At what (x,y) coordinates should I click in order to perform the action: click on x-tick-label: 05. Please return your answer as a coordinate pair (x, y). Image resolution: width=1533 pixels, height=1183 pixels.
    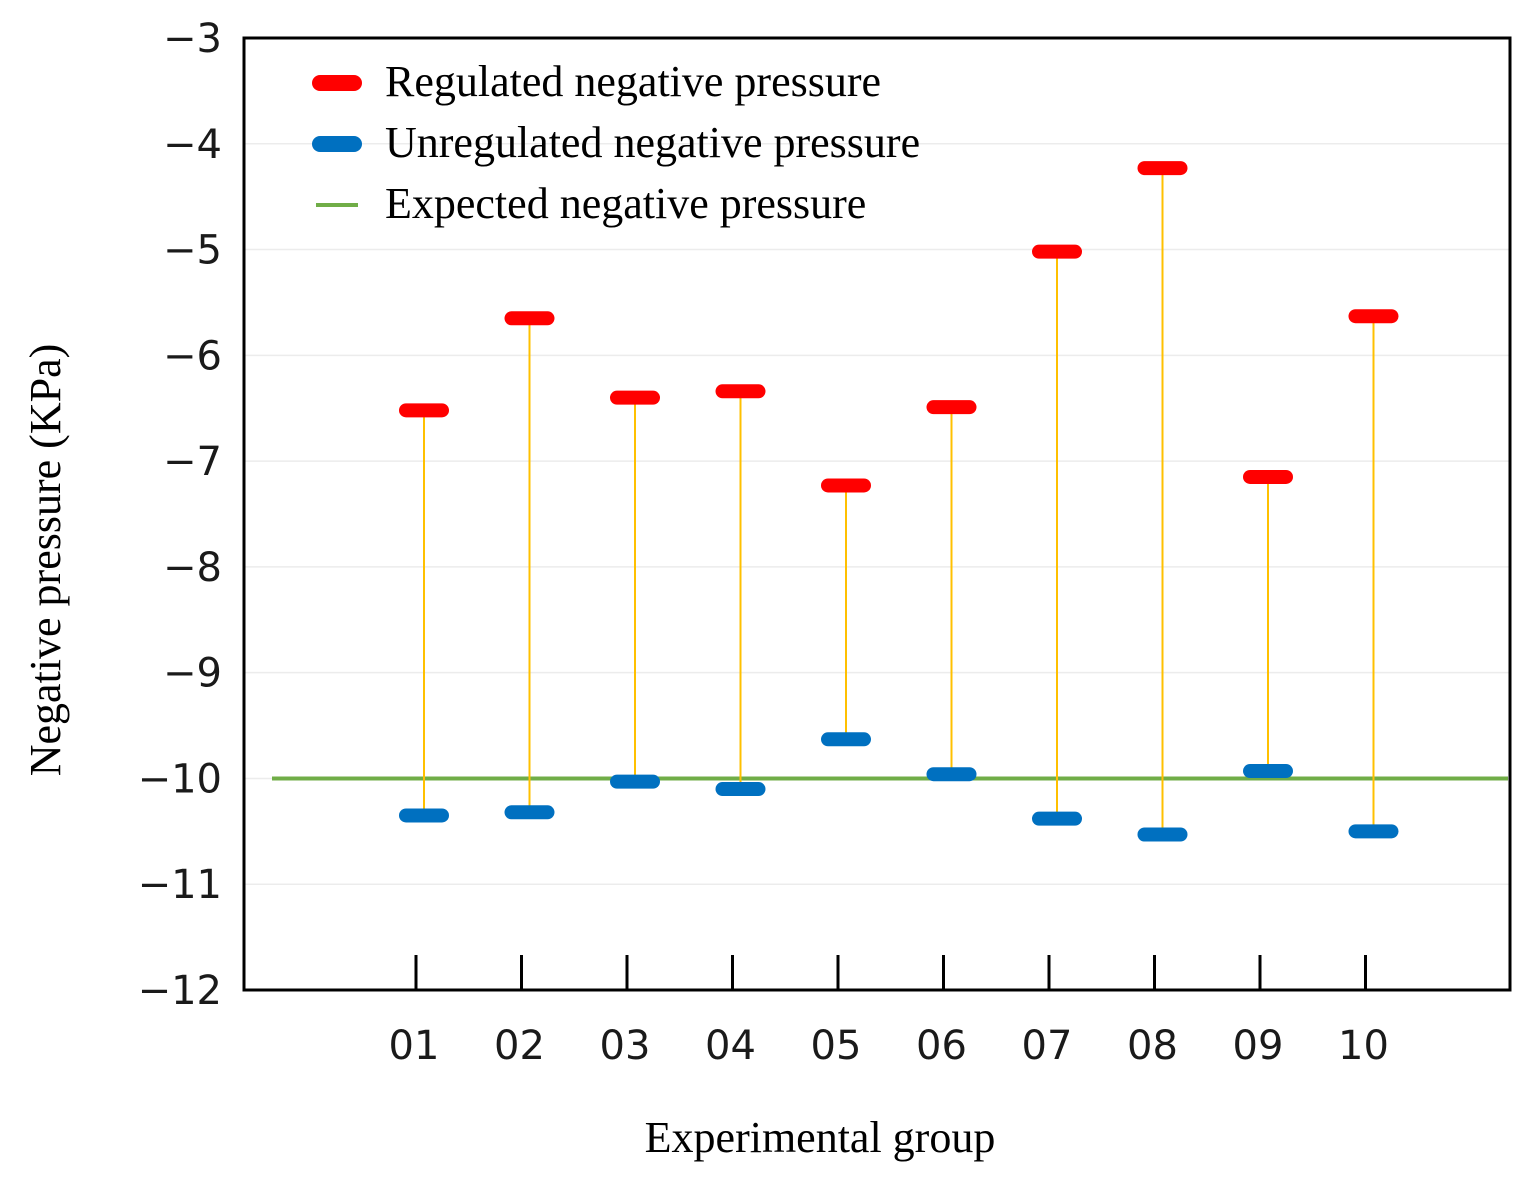
    Looking at the image, I should click on (836, 1046).